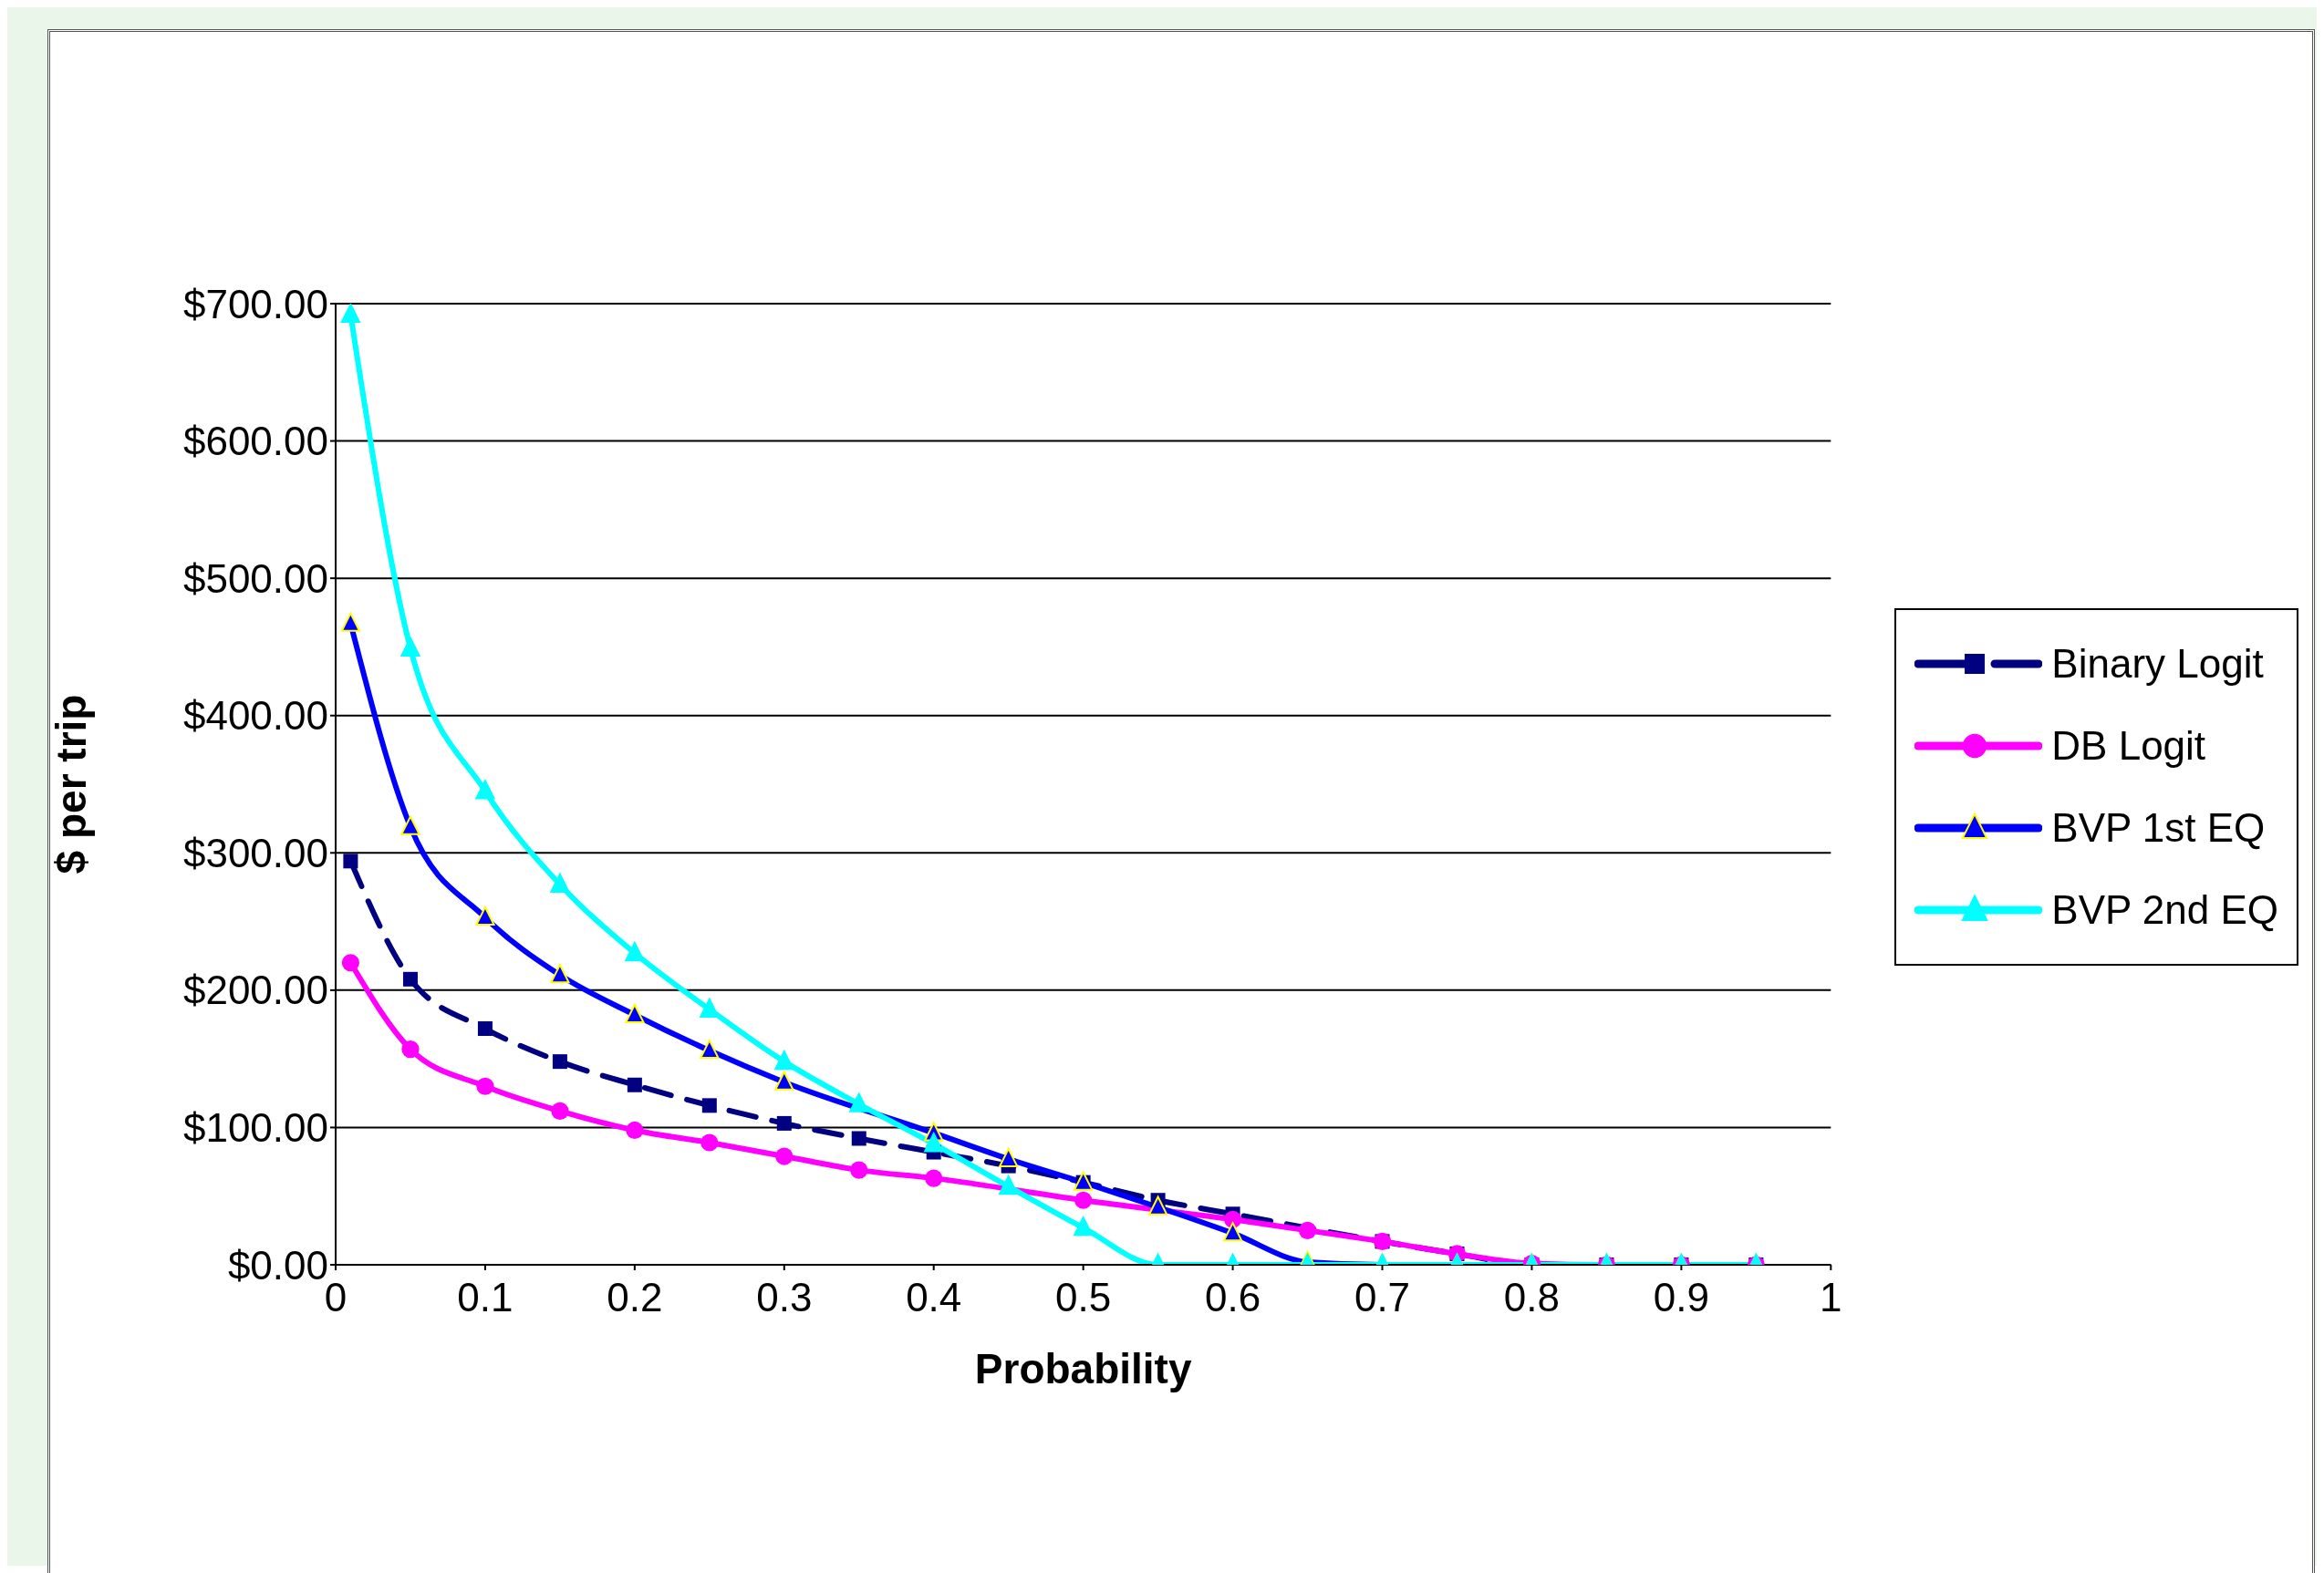  What do you see at coordinates (255, 303) in the screenshot?
I see `y-tick-label: $700.00` at bounding box center [255, 303].